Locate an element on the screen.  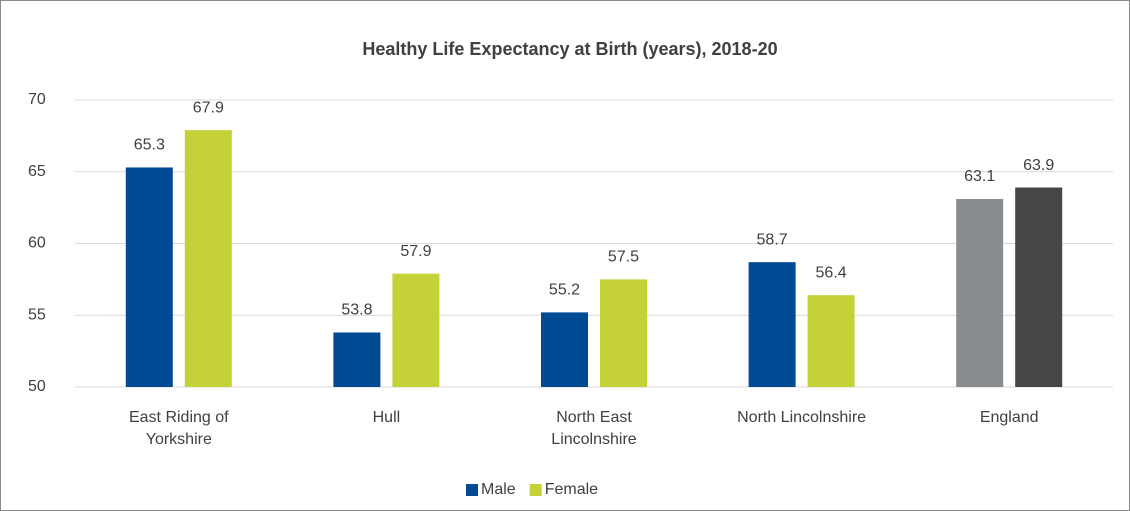
y-tick-label: 50 is located at coordinates (37, 386).